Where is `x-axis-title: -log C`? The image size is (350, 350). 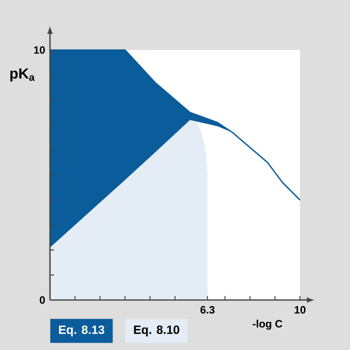 x-axis-title: -log C is located at coordinates (267, 325).